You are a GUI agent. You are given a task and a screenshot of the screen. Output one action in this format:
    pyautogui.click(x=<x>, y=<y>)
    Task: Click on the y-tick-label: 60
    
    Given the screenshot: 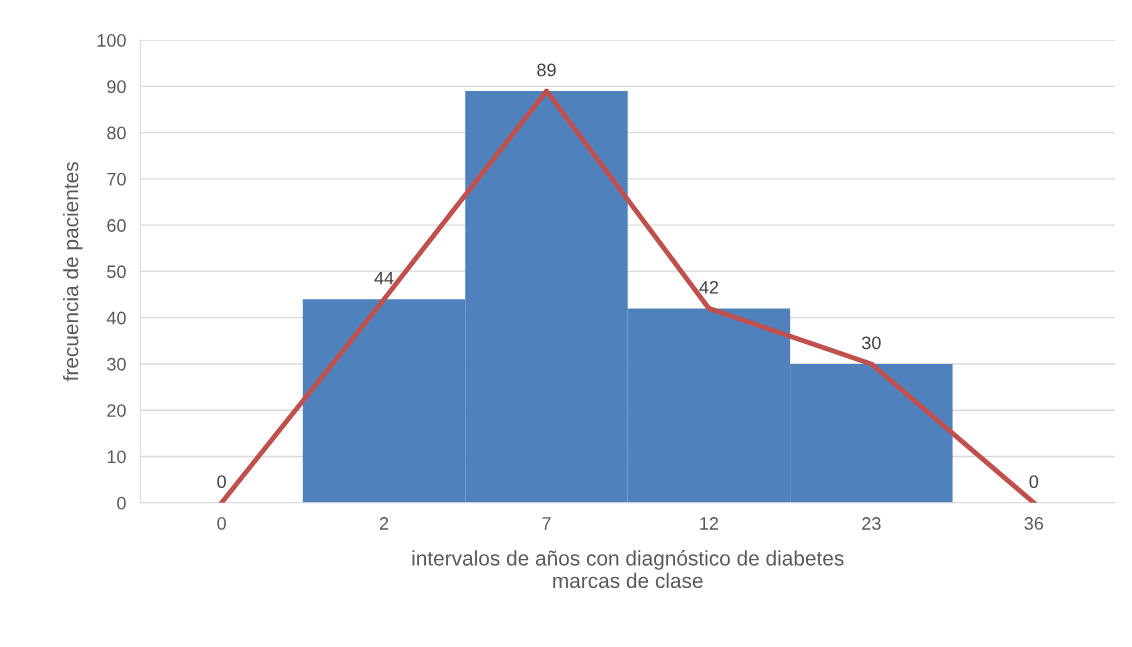 What is the action you would take?
    pyautogui.click(x=116, y=225)
    